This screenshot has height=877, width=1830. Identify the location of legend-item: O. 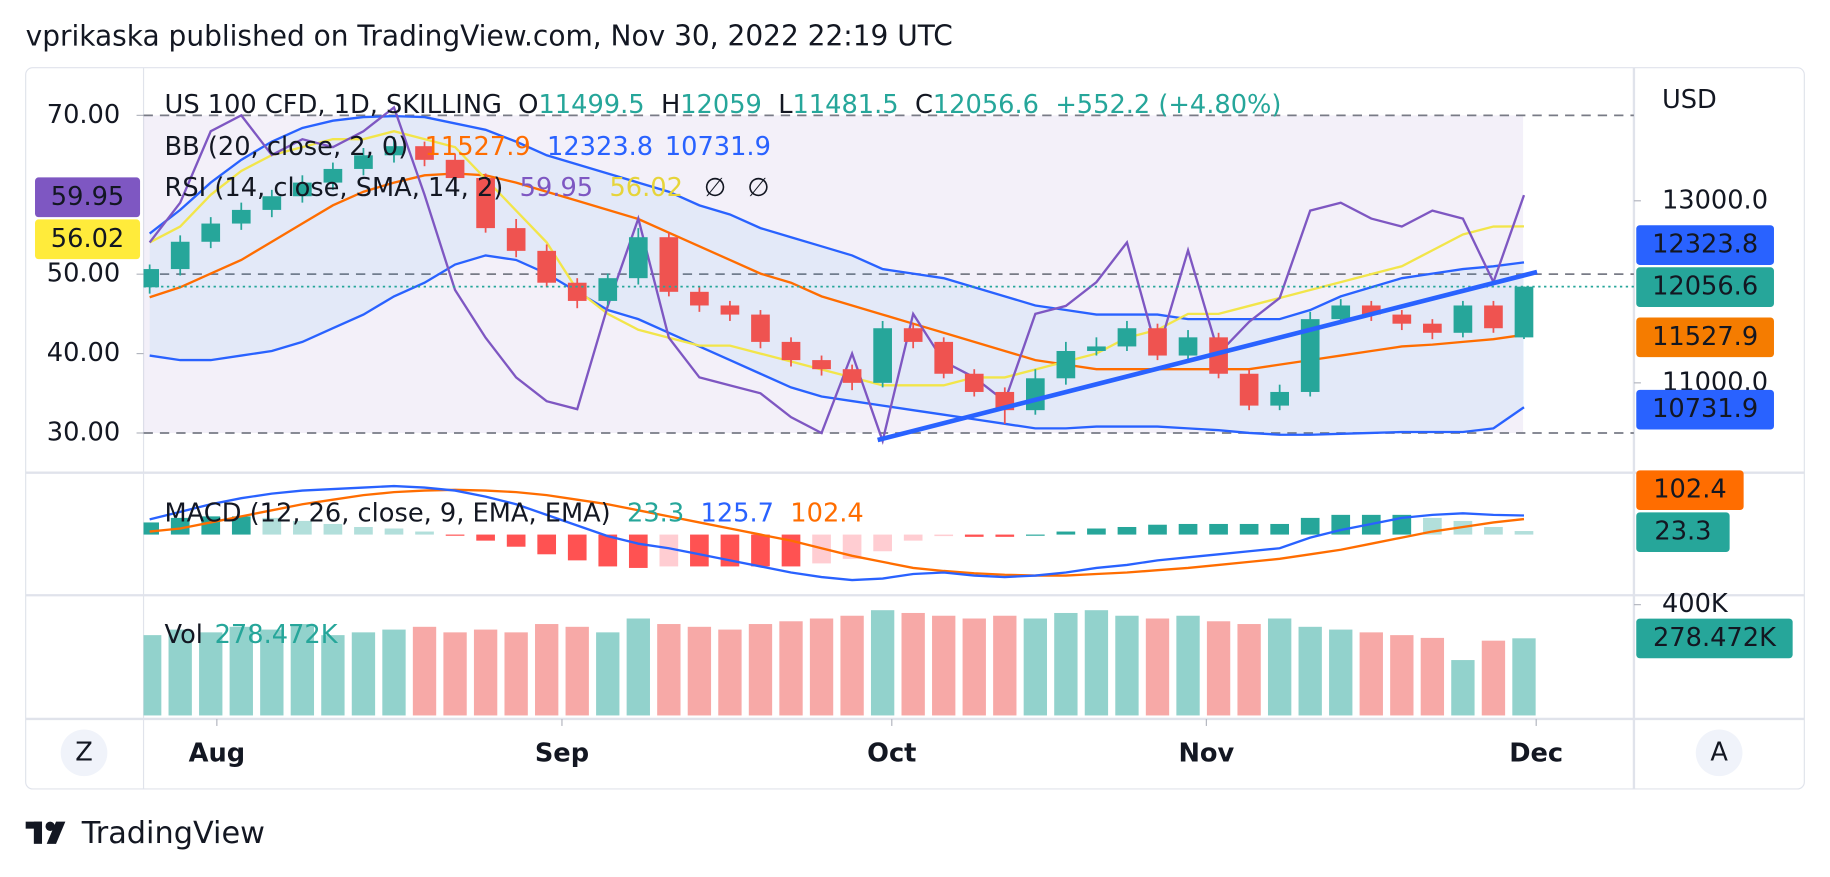
(528, 105).